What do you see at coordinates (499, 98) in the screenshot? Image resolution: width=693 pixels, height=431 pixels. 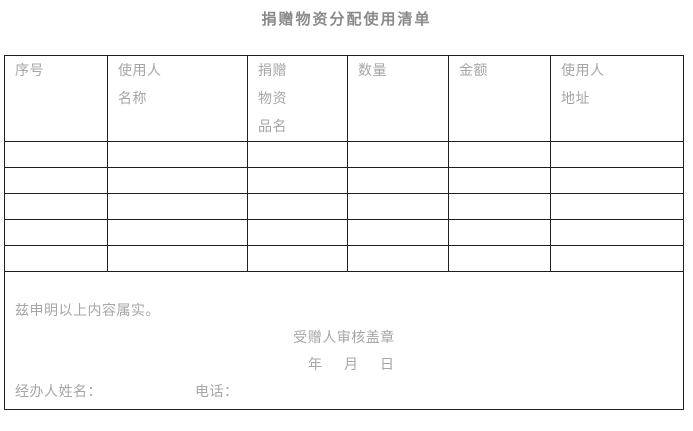 I see `col-header-amount: 金额` at bounding box center [499, 98].